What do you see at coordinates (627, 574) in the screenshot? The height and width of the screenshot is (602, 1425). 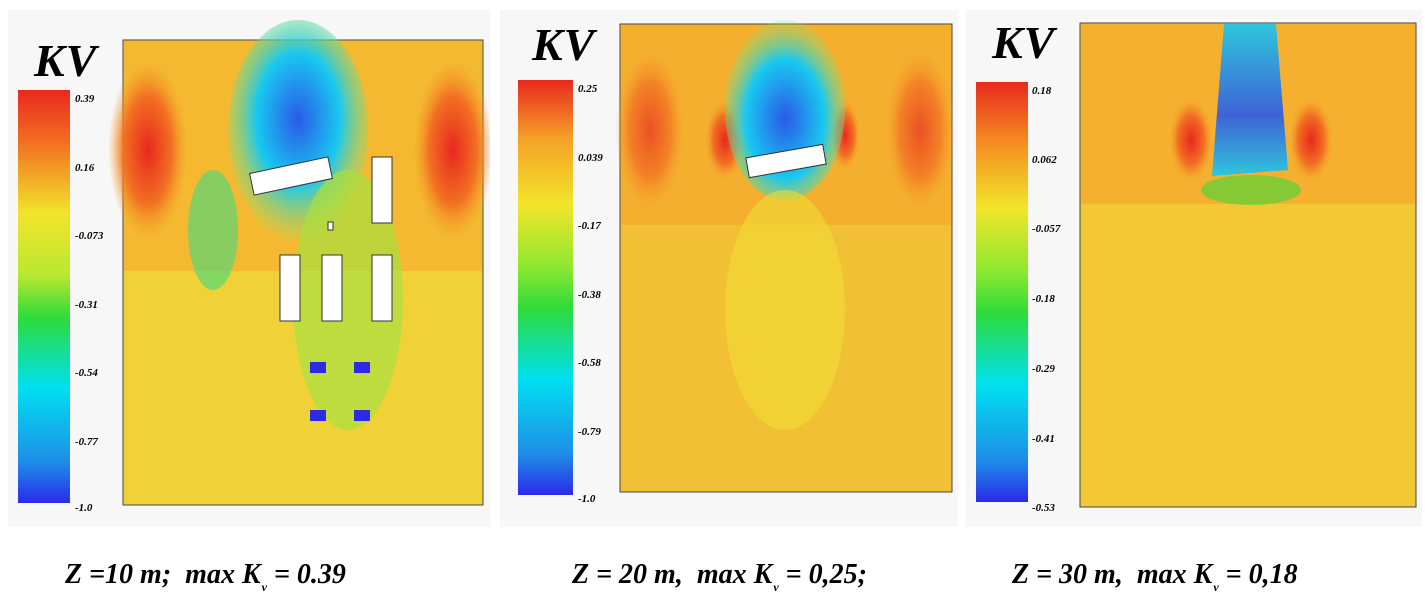 I see `caption-z: Z = 20 m,` at bounding box center [627, 574].